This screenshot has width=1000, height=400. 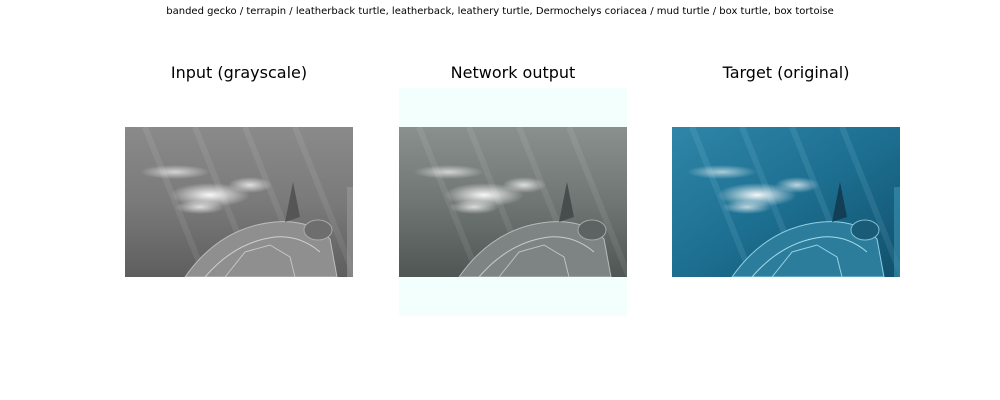 I want to click on network-output-image, so click(x=513, y=202).